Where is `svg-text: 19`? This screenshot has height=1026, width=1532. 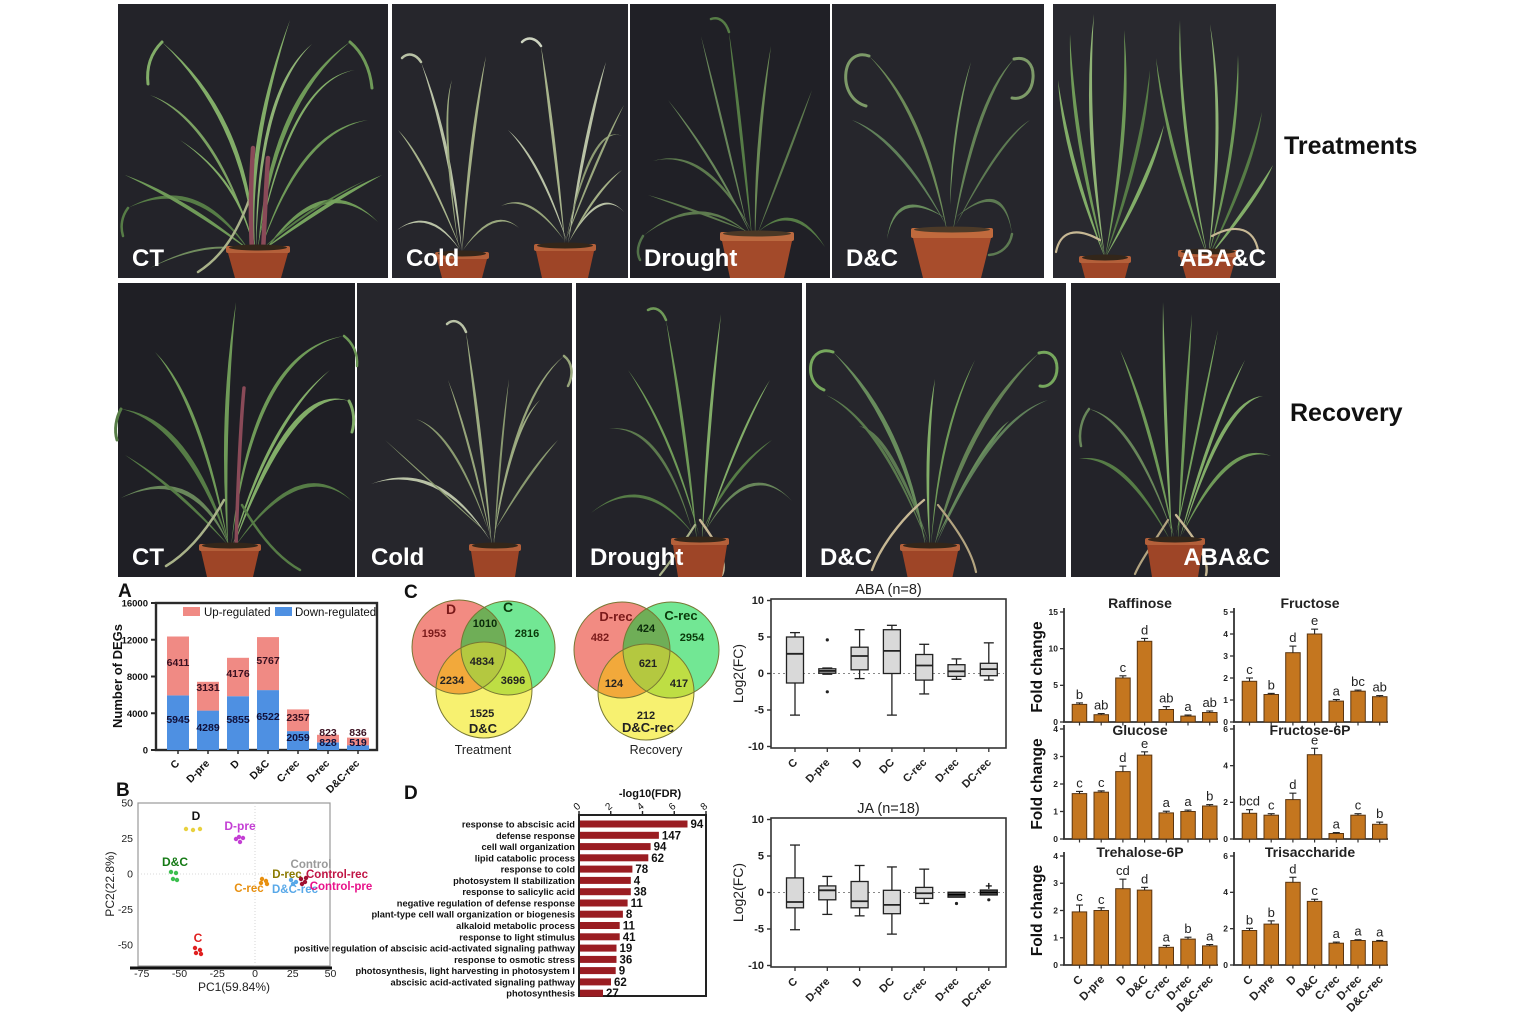
svg-text: 19 is located at coordinates (626, 949).